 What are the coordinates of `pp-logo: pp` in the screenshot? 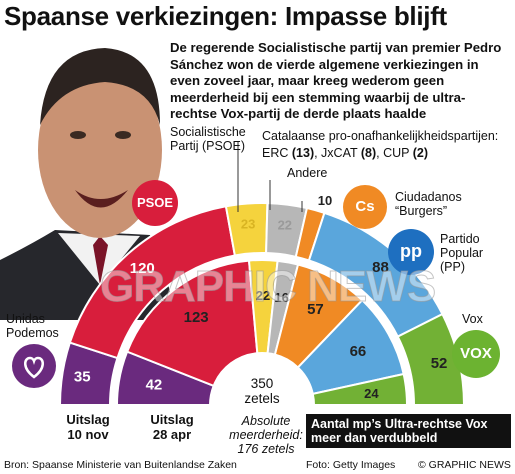 It's located at (411, 252).